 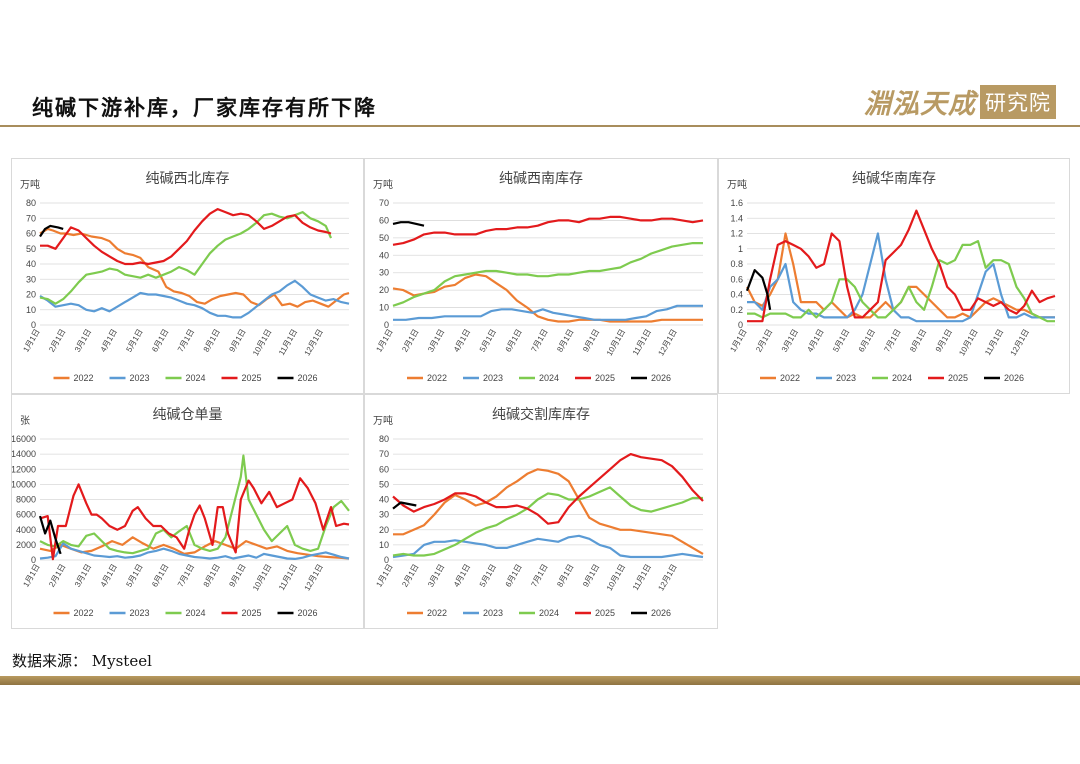 I want to click on chart-title: 纯碱华南库存, so click(x=894, y=178).